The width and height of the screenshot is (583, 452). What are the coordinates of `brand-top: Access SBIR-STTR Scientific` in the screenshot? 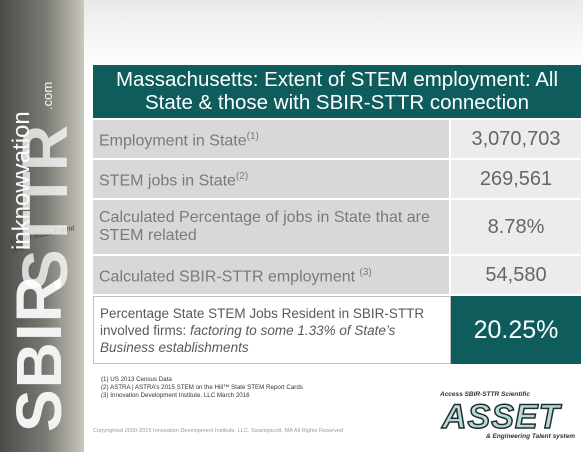 It's located at (485, 394).